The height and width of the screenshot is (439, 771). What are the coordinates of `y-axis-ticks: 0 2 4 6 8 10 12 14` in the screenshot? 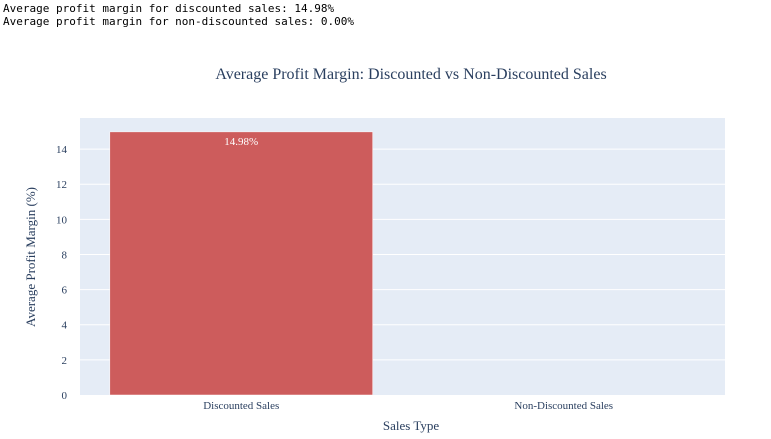 It's located at (62, 273).